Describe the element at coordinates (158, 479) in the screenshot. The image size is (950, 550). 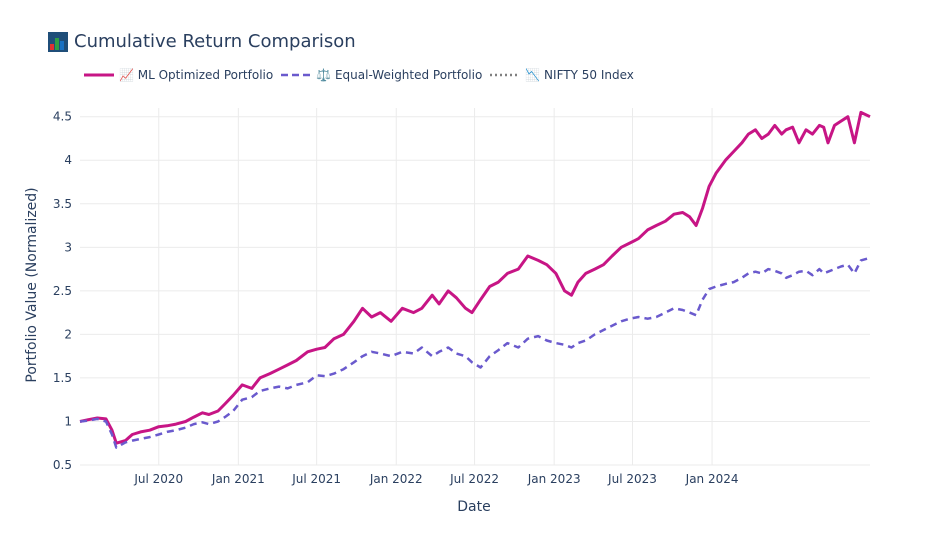
I see `x-tick-label: Jul 2020` at that location.